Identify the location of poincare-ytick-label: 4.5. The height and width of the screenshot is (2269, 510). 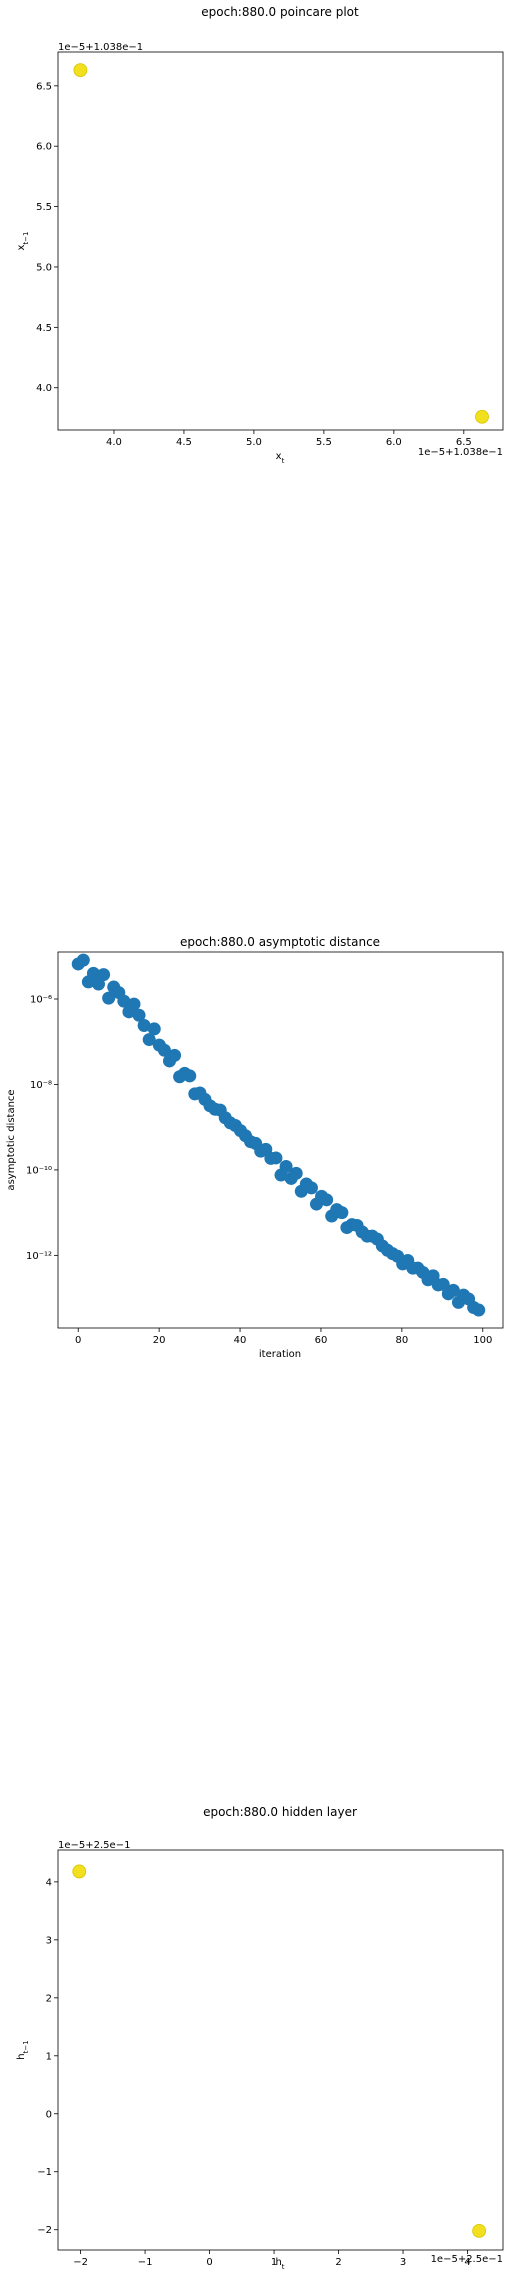
(44, 328).